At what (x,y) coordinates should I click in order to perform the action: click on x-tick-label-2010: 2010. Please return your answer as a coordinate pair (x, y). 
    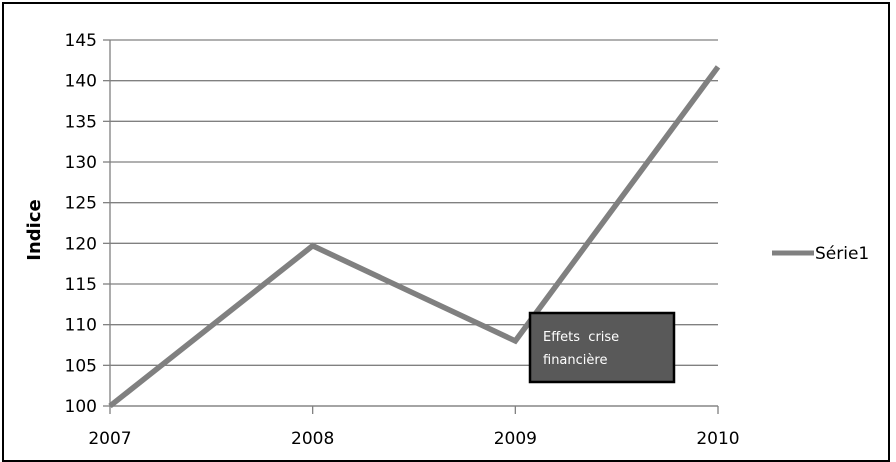
    Looking at the image, I should click on (717, 439).